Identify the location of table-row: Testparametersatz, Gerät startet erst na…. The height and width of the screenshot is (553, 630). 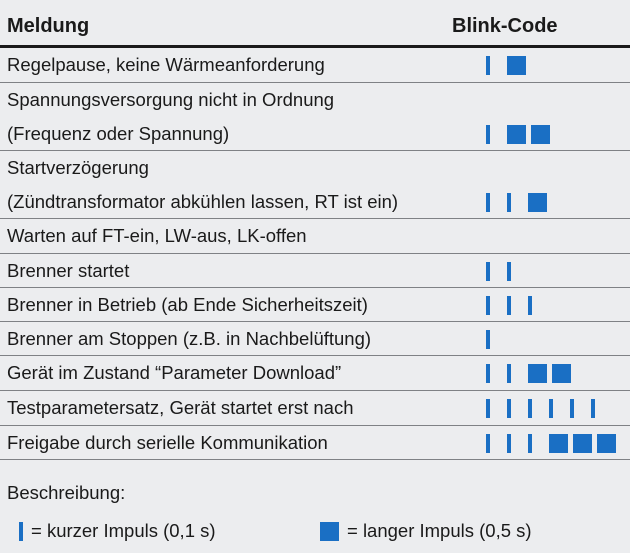
(315, 408).